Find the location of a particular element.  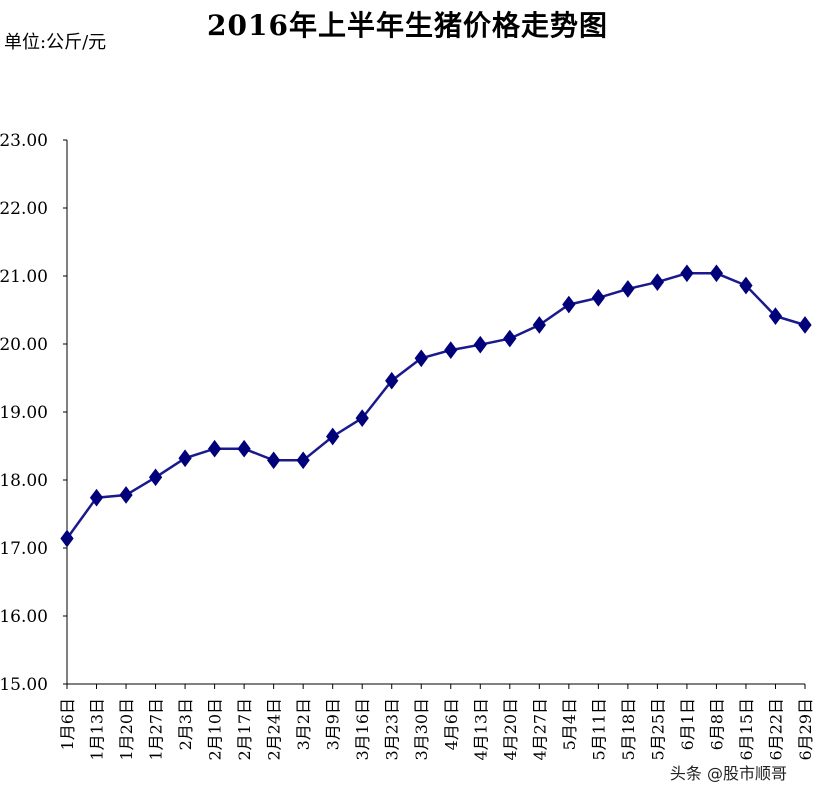

x-tick-label: 5月25日 is located at coordinates (657, 729).